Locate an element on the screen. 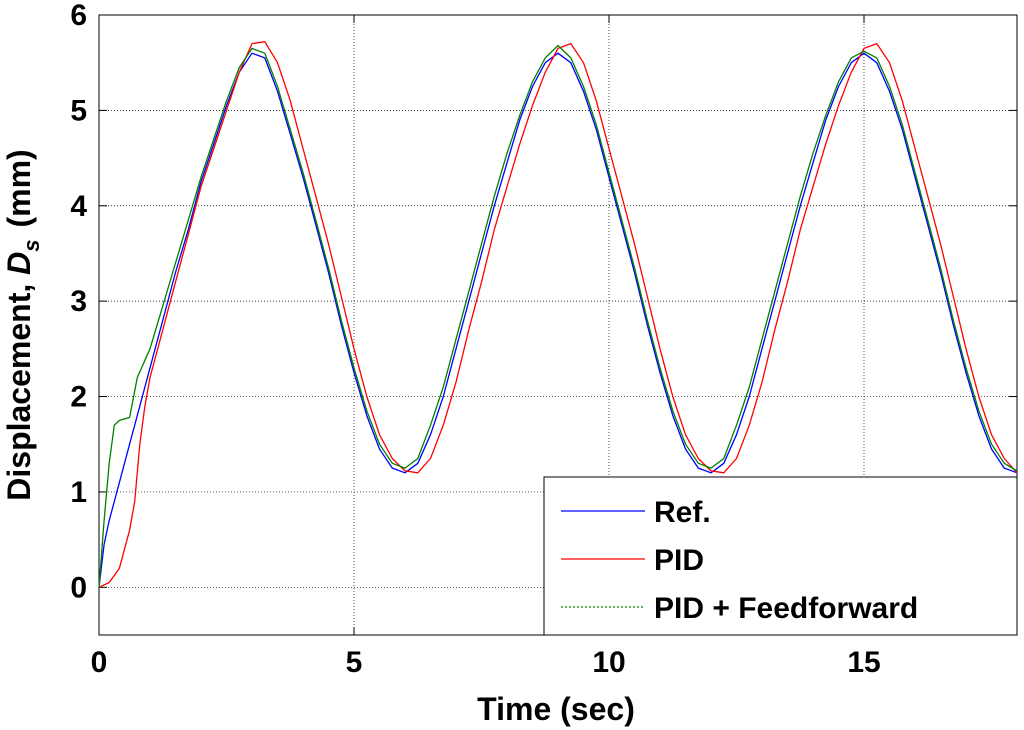 This screenshot has width=1024, height=730. y-axis-label-main: Displacement, is located at coordinates (19, 388).